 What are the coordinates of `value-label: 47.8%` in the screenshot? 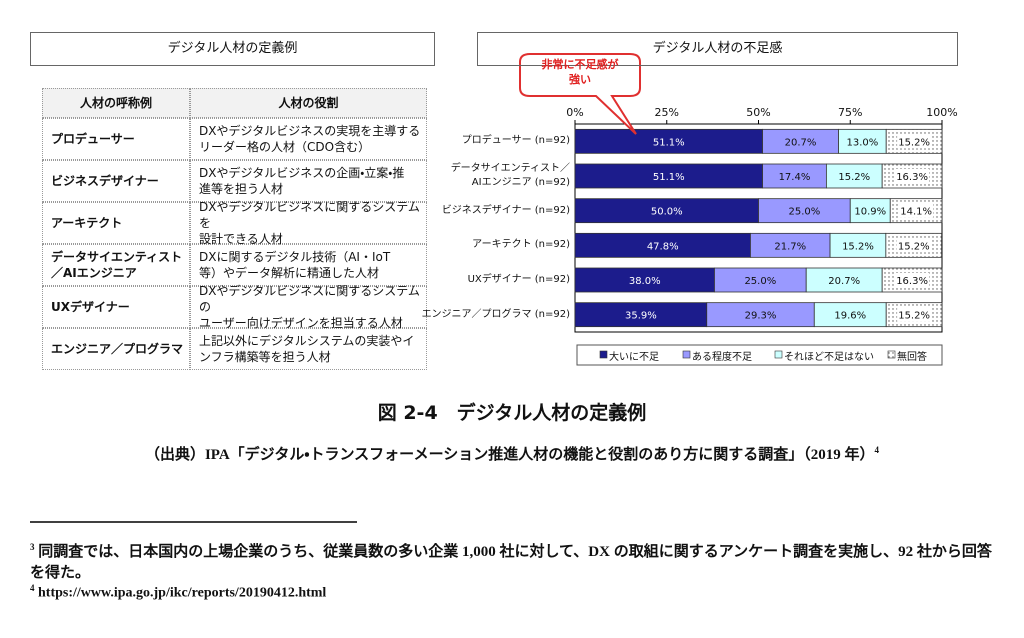 It's located at (663, 246).